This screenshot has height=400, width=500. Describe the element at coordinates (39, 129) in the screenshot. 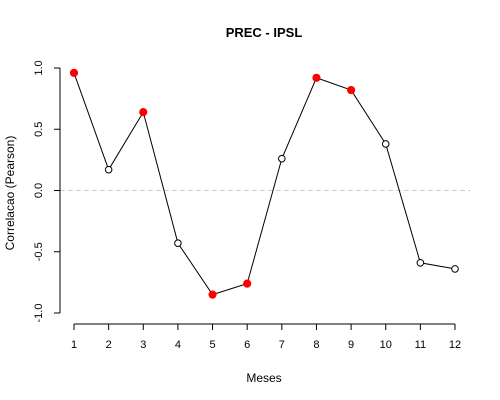

I see `y-tick-label: 0.5` at that location.